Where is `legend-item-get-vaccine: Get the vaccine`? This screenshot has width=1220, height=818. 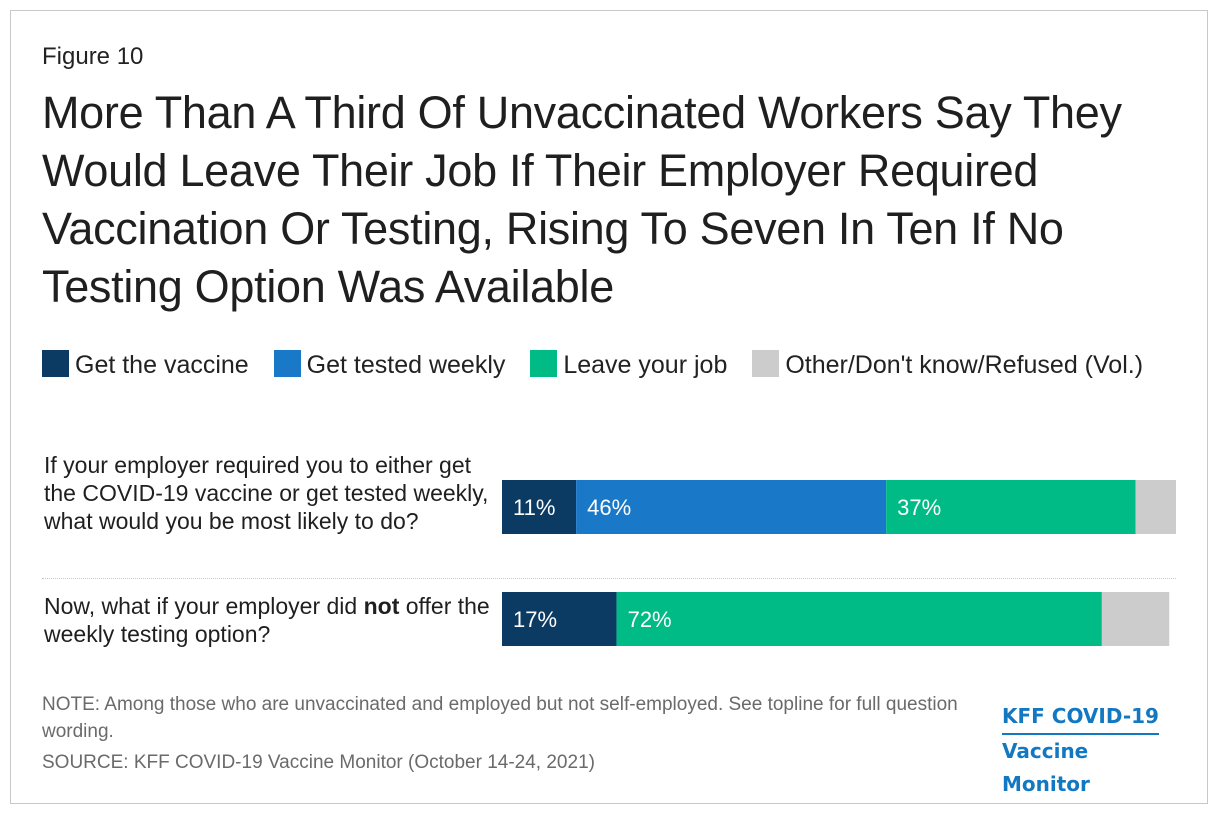 legend-item-get-vaccine: Get the vaccine is located at coordinates (145, 365).